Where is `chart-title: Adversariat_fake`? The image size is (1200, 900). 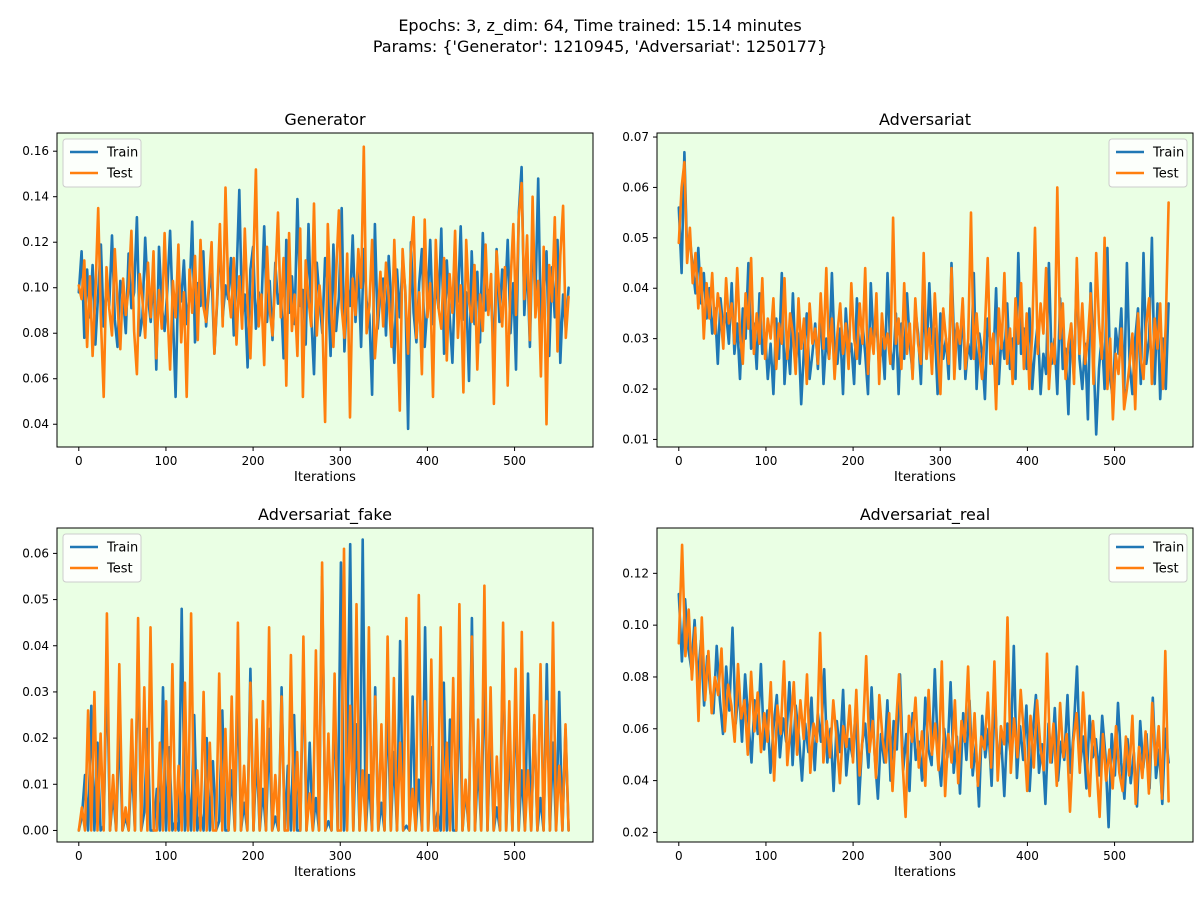
chart-title: Adversariat_fake is located at coordinates (325, 515).